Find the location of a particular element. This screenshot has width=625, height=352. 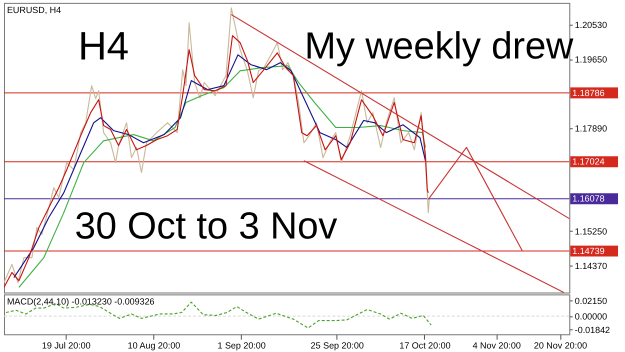

y-tick-label: 1.15250 is located at coordinates (591, 231).